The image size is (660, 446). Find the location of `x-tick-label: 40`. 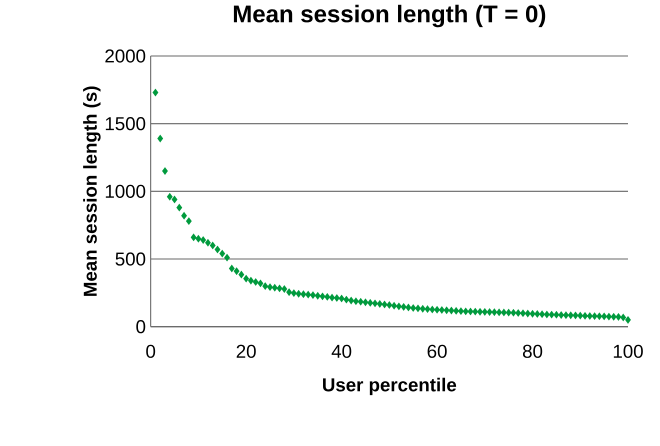

x-tick-label: 40 is located at coordinates (342, 351).